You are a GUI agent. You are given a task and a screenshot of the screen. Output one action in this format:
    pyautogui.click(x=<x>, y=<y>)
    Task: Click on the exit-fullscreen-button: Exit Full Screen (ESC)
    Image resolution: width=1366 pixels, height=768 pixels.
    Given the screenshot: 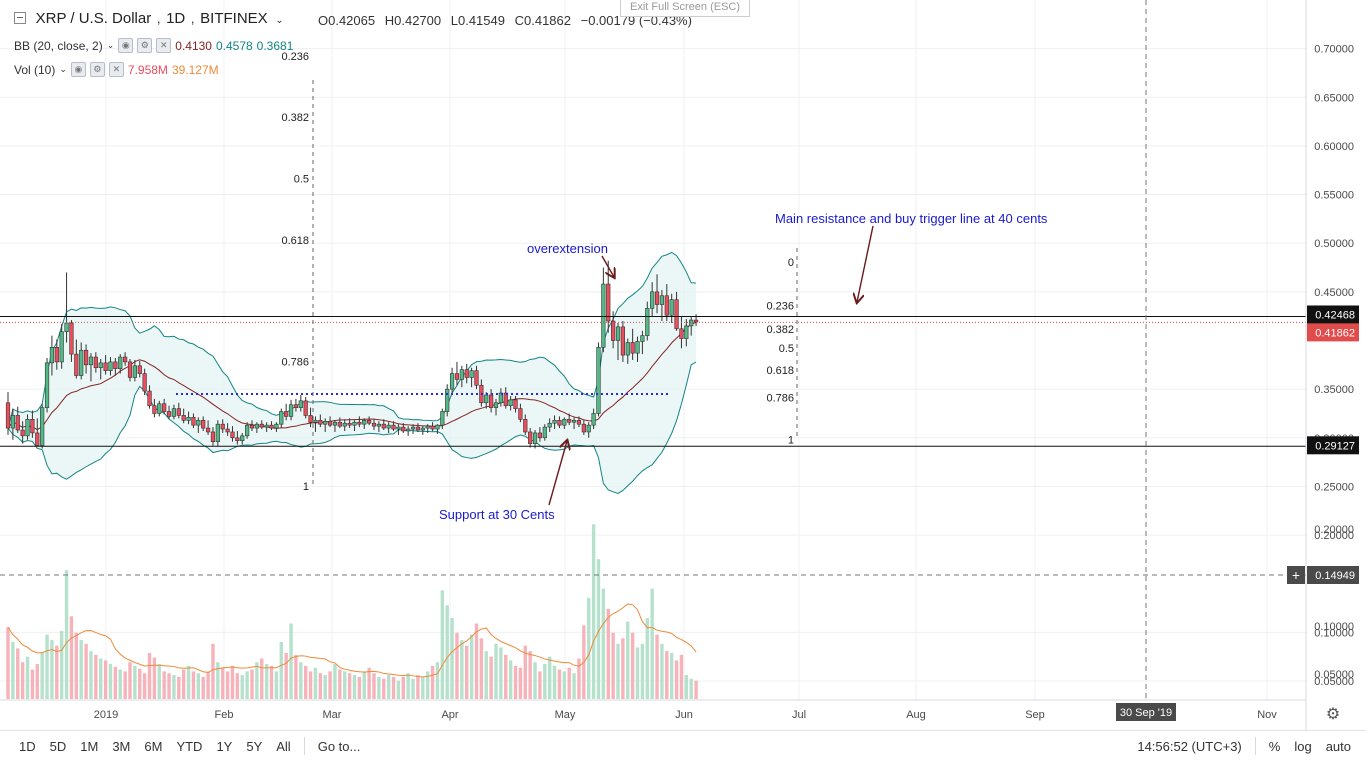 What is the action you would take?
    pyautogui.click(x=685, y=8)
    